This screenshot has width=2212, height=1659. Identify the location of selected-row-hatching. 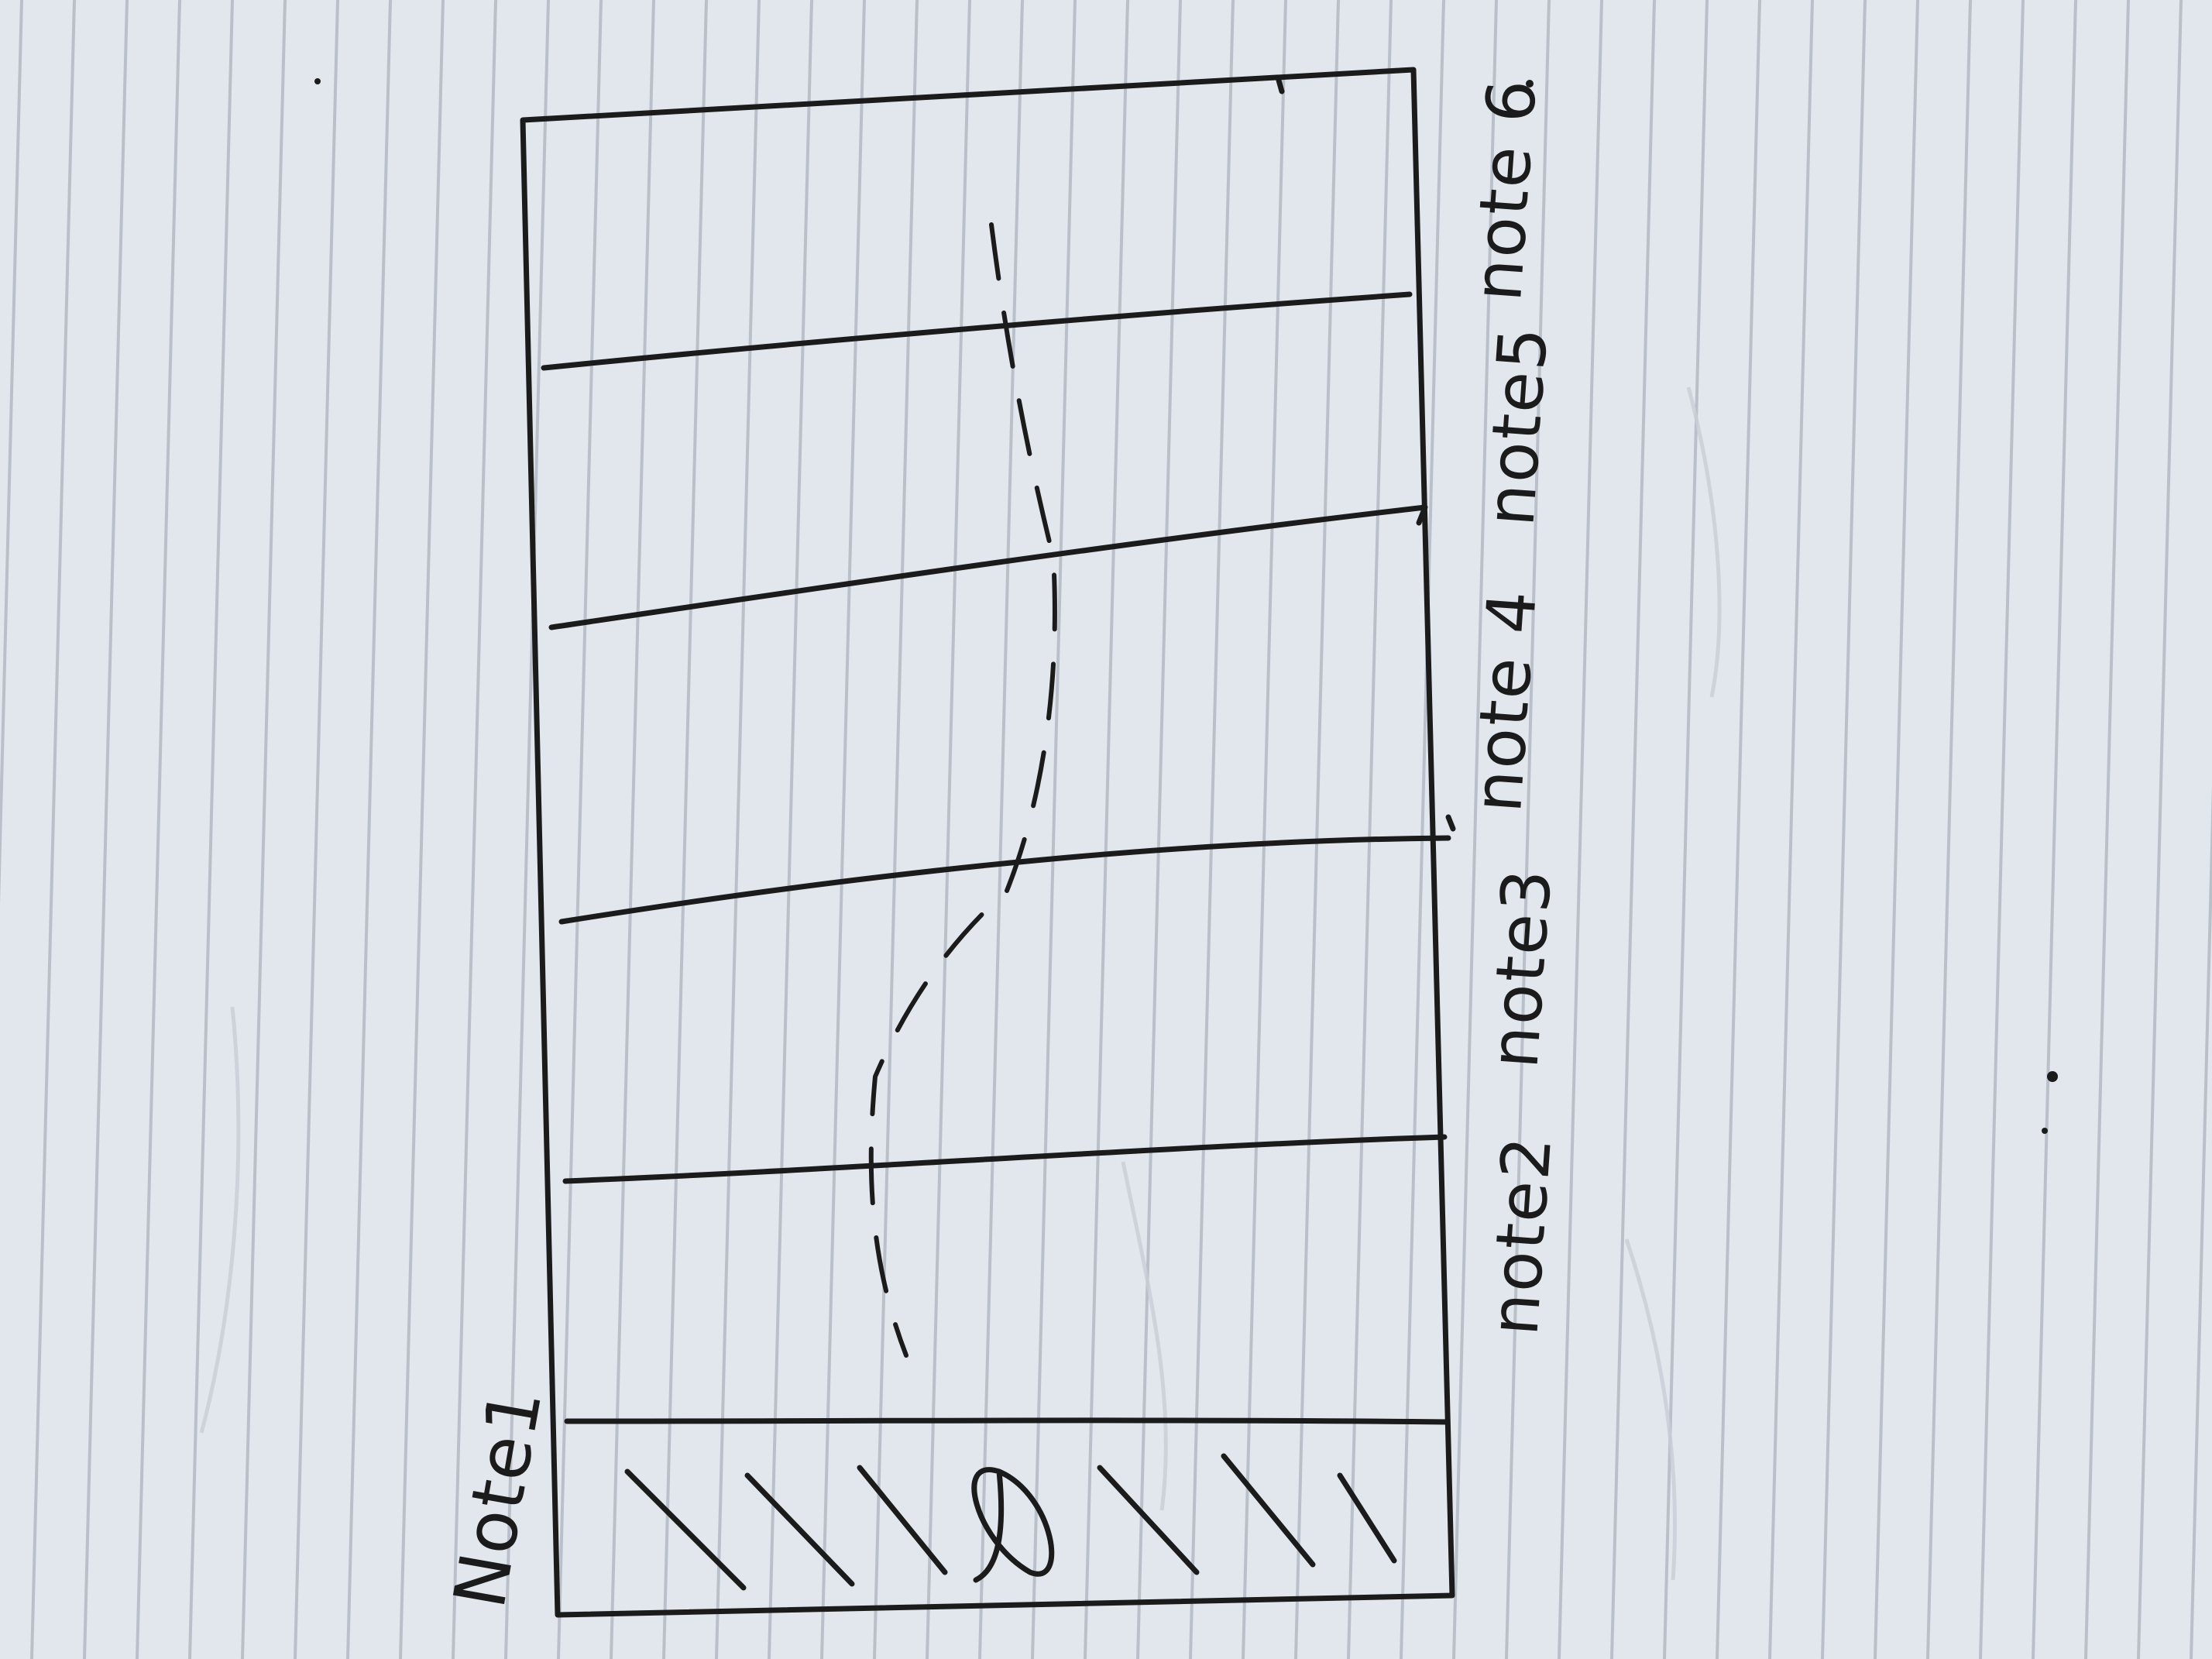
(1011, 1522).